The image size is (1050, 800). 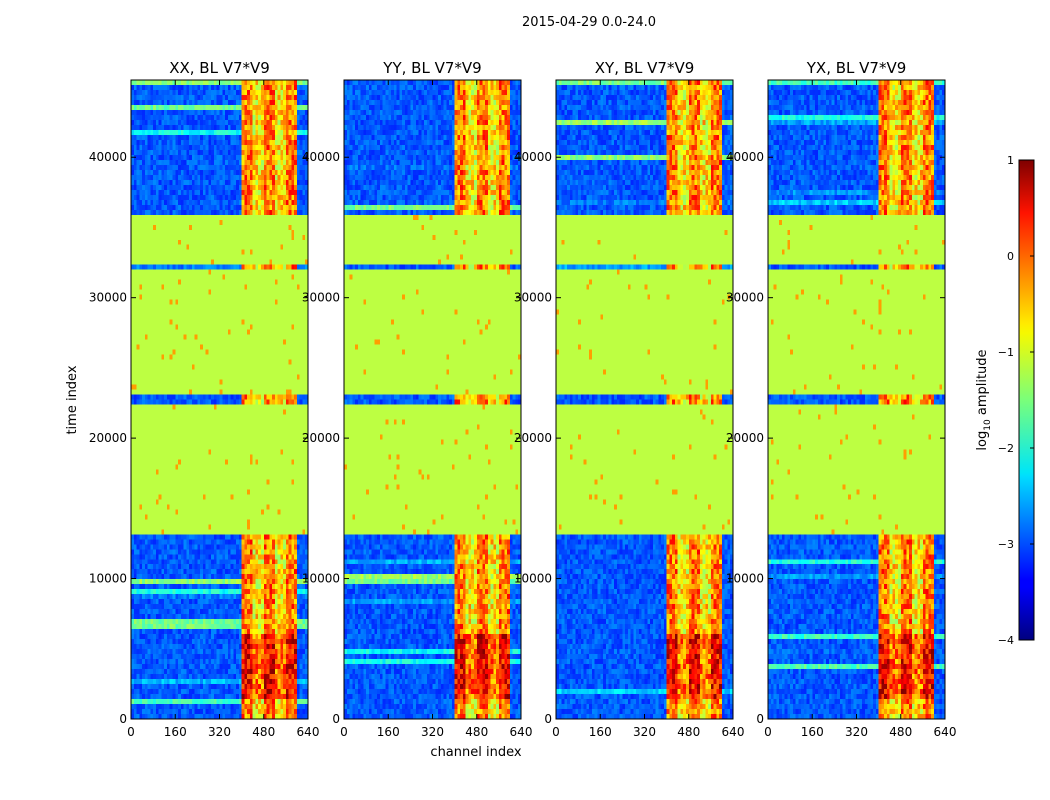 I want to click on panel-title: YY, BL V7*V9, so click(x=431, y=68).